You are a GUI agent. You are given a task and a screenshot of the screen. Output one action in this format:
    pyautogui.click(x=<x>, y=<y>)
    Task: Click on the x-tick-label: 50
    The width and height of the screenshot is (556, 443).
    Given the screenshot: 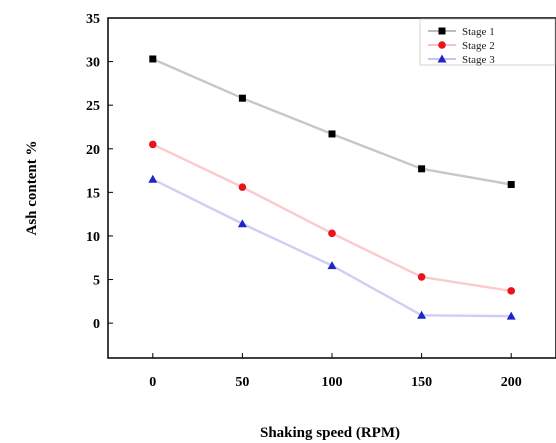 What is the action you would take?
    pyautogui.click(x=242, y=382)
    